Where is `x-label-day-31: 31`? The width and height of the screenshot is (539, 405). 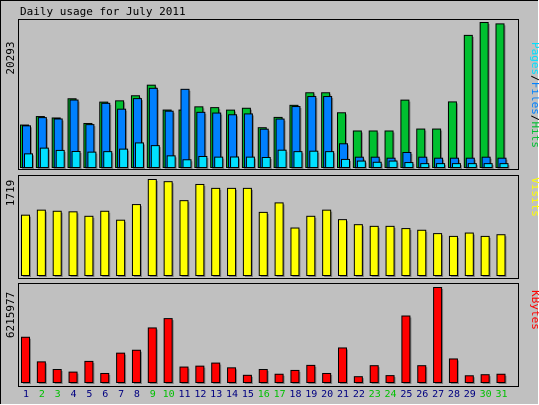 x-label-day-31: 31 is located at coordinates (501, 394).